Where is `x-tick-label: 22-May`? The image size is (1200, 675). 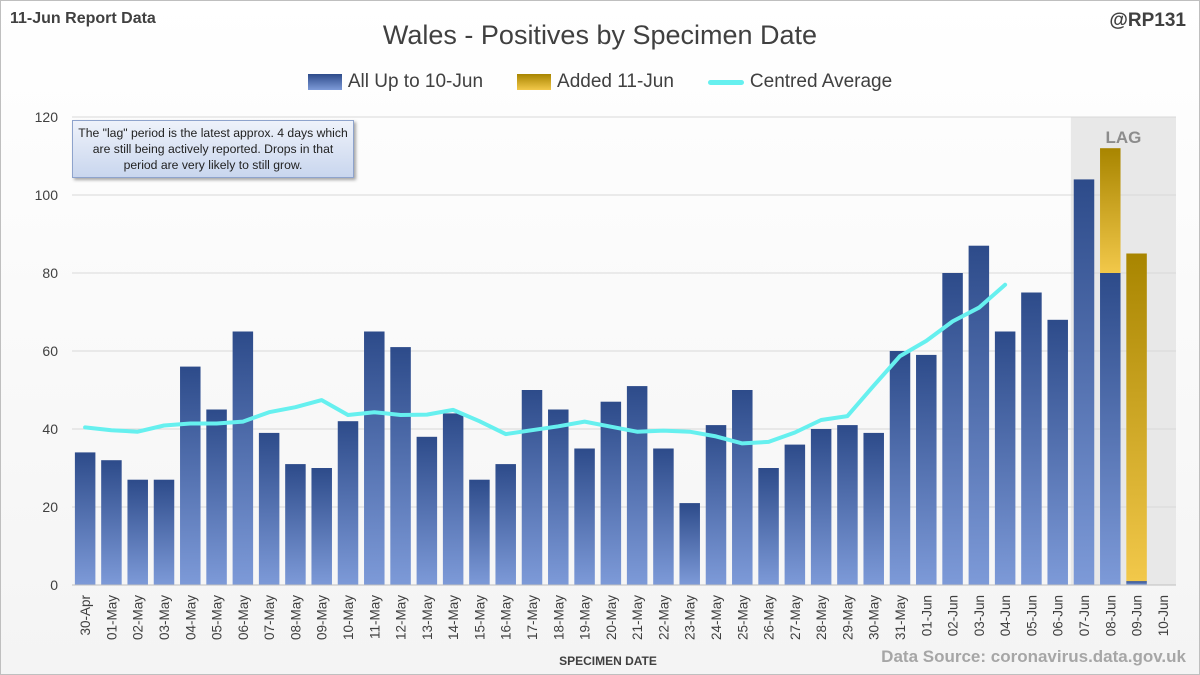 x-tick-label: 22-May is located at coordinates (663, 617).